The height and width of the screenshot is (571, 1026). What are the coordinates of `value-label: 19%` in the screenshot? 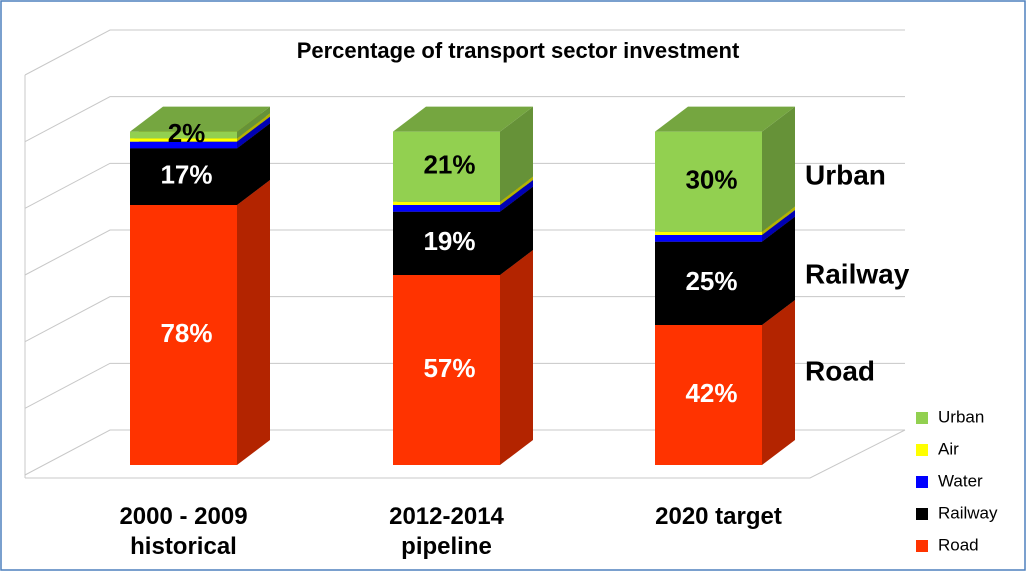 It's located at (449, 241).